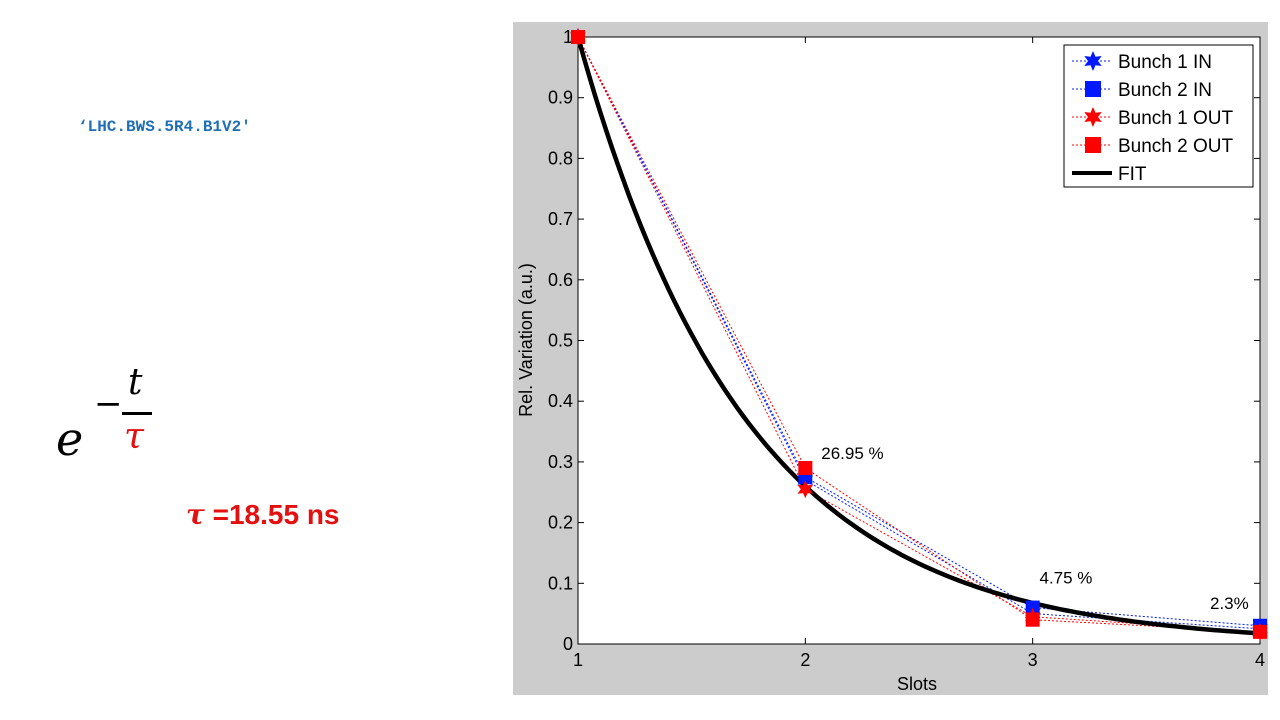  What do you see at coordinates (272, 514) in the screenshot?
I see `tau-value: =18.55 ns` at bounding box center [272, 514].